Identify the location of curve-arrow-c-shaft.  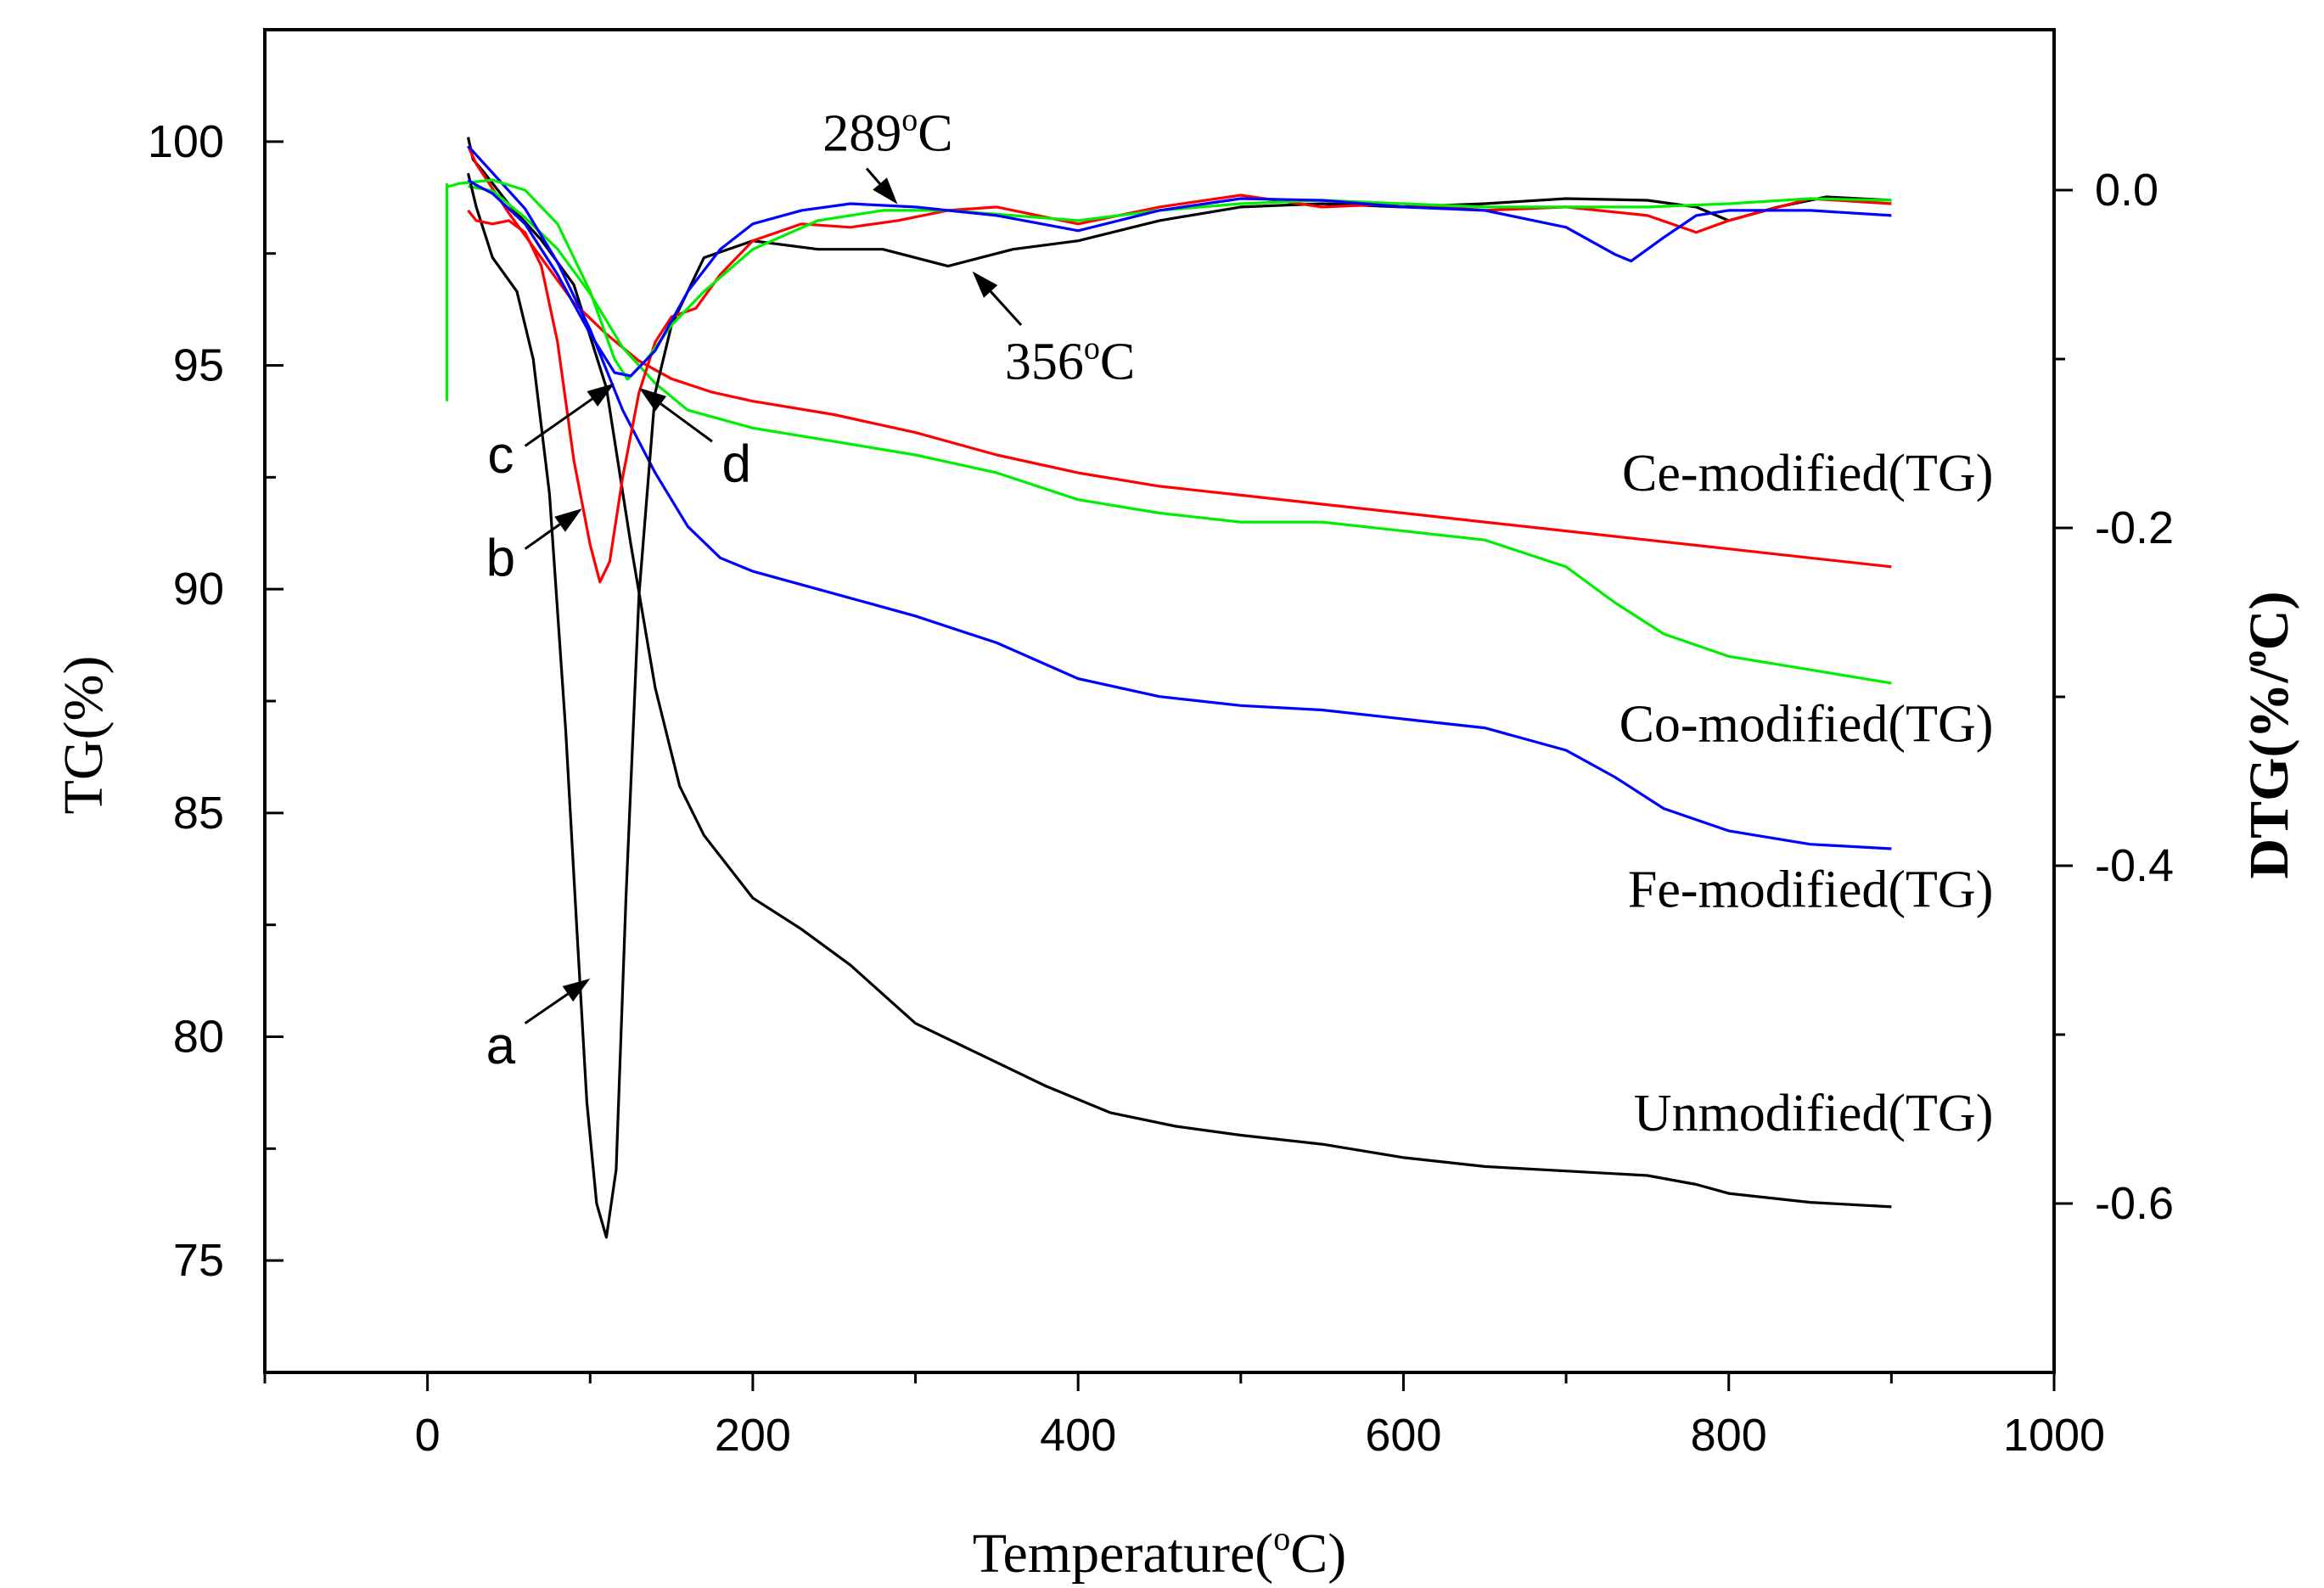
(558, 422).